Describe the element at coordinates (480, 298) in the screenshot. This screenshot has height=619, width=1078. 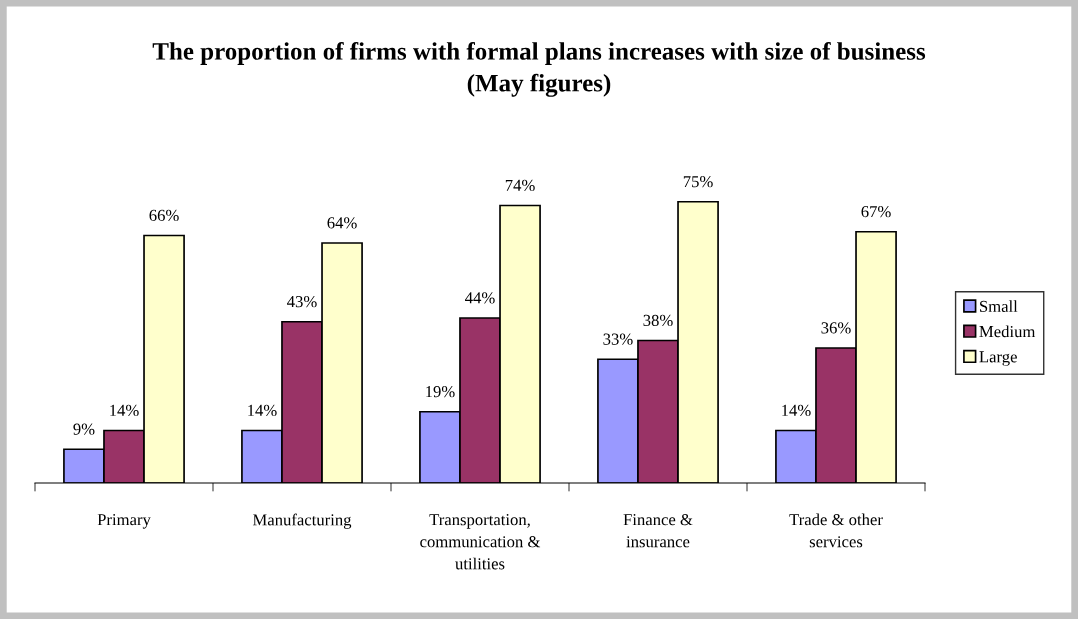
I see `data-label: 44%` at that location.